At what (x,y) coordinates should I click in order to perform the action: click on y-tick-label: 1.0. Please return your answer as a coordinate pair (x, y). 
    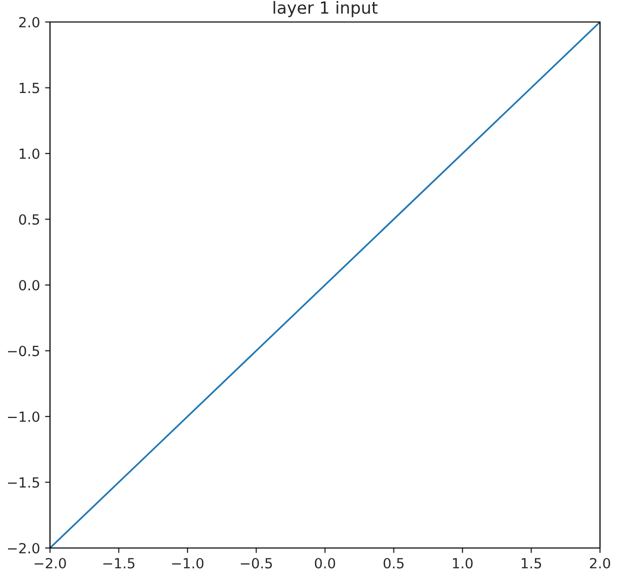
    Looking at the image, I should click on (30, 153).